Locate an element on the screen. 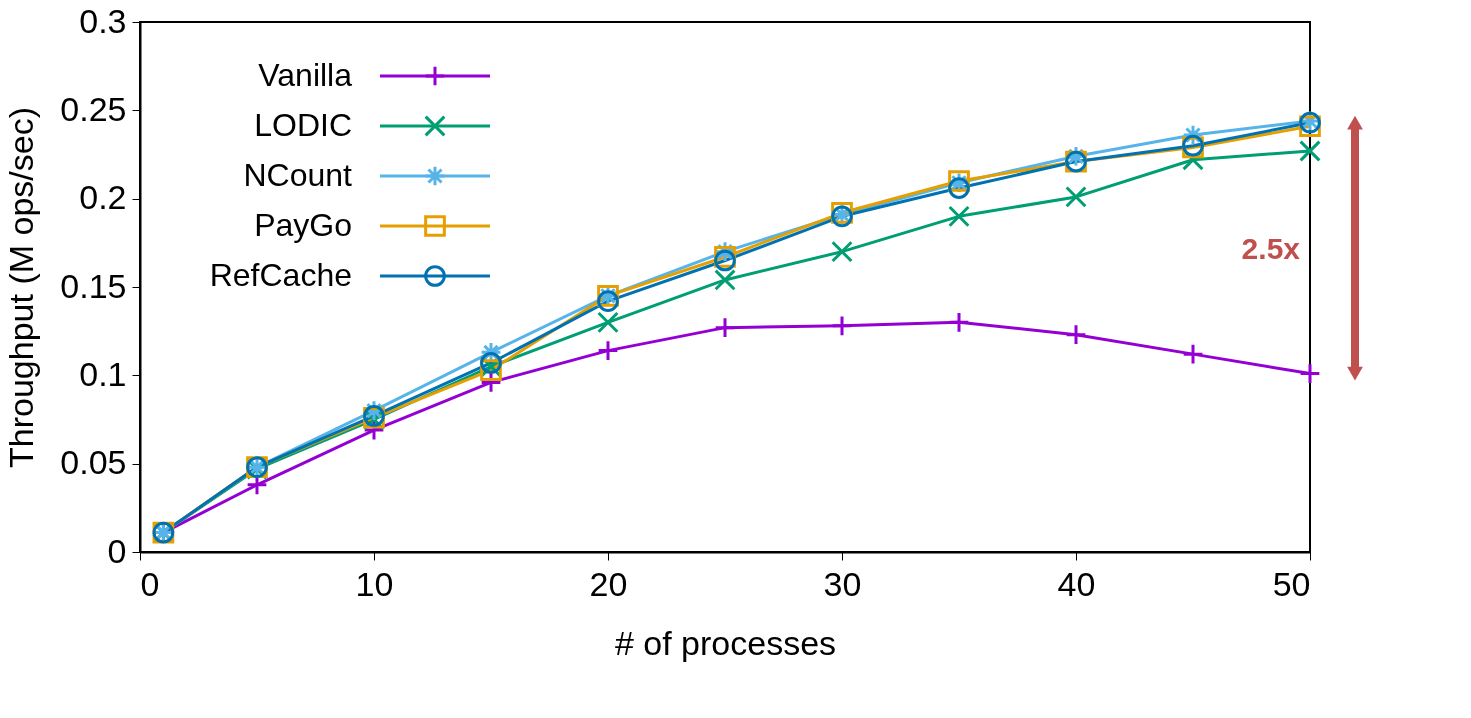 The image size is (1471, 718). y-tick-label: 0.3 is located at coordinates (103, 20).